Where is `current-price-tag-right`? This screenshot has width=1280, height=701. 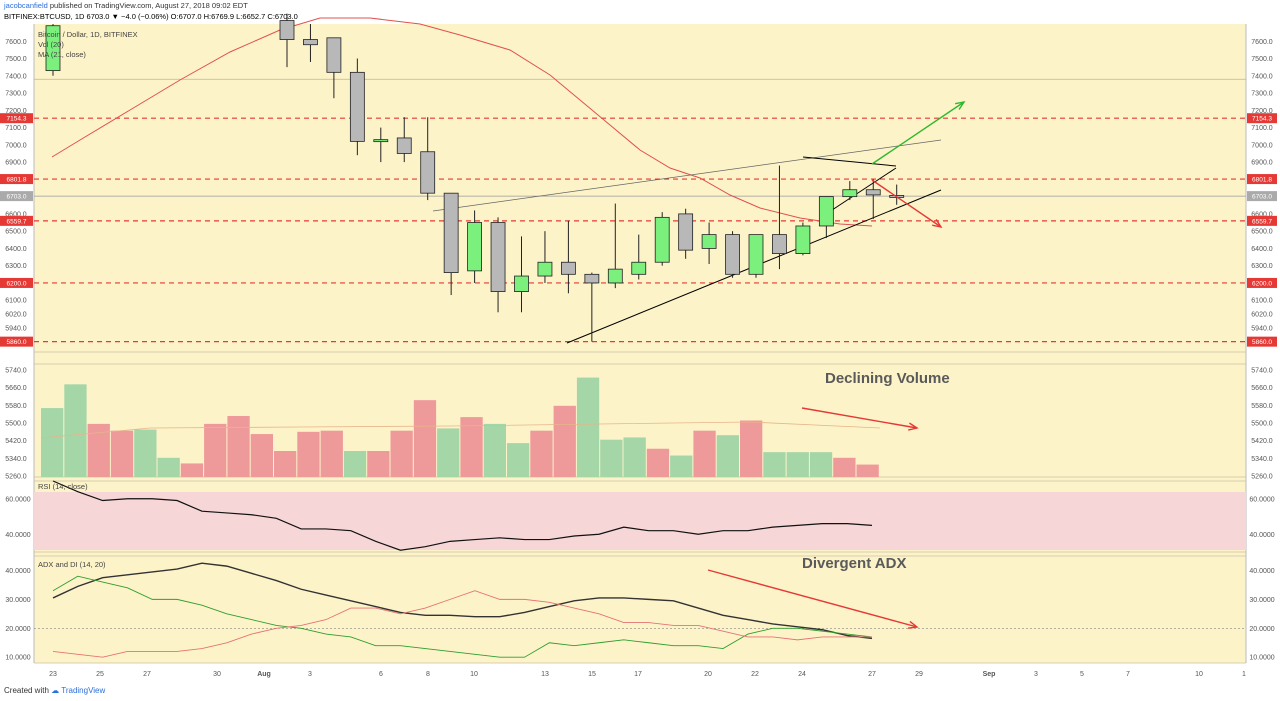
current-price-tag-right is located at coordinates (1262, 196).